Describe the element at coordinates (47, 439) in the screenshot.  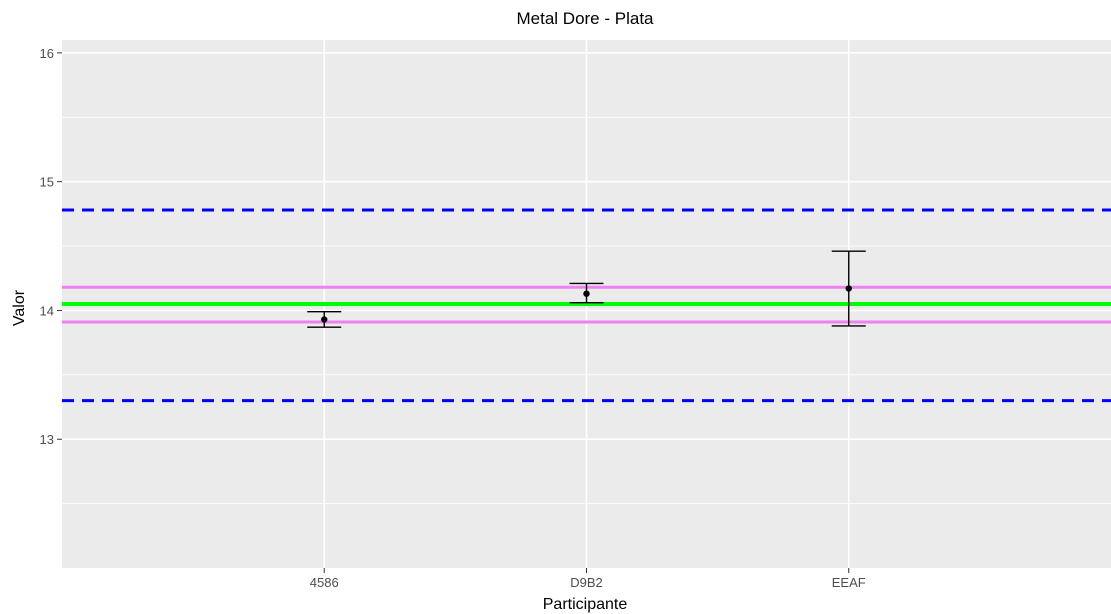
I see `y-tick-label: 13` at that location.